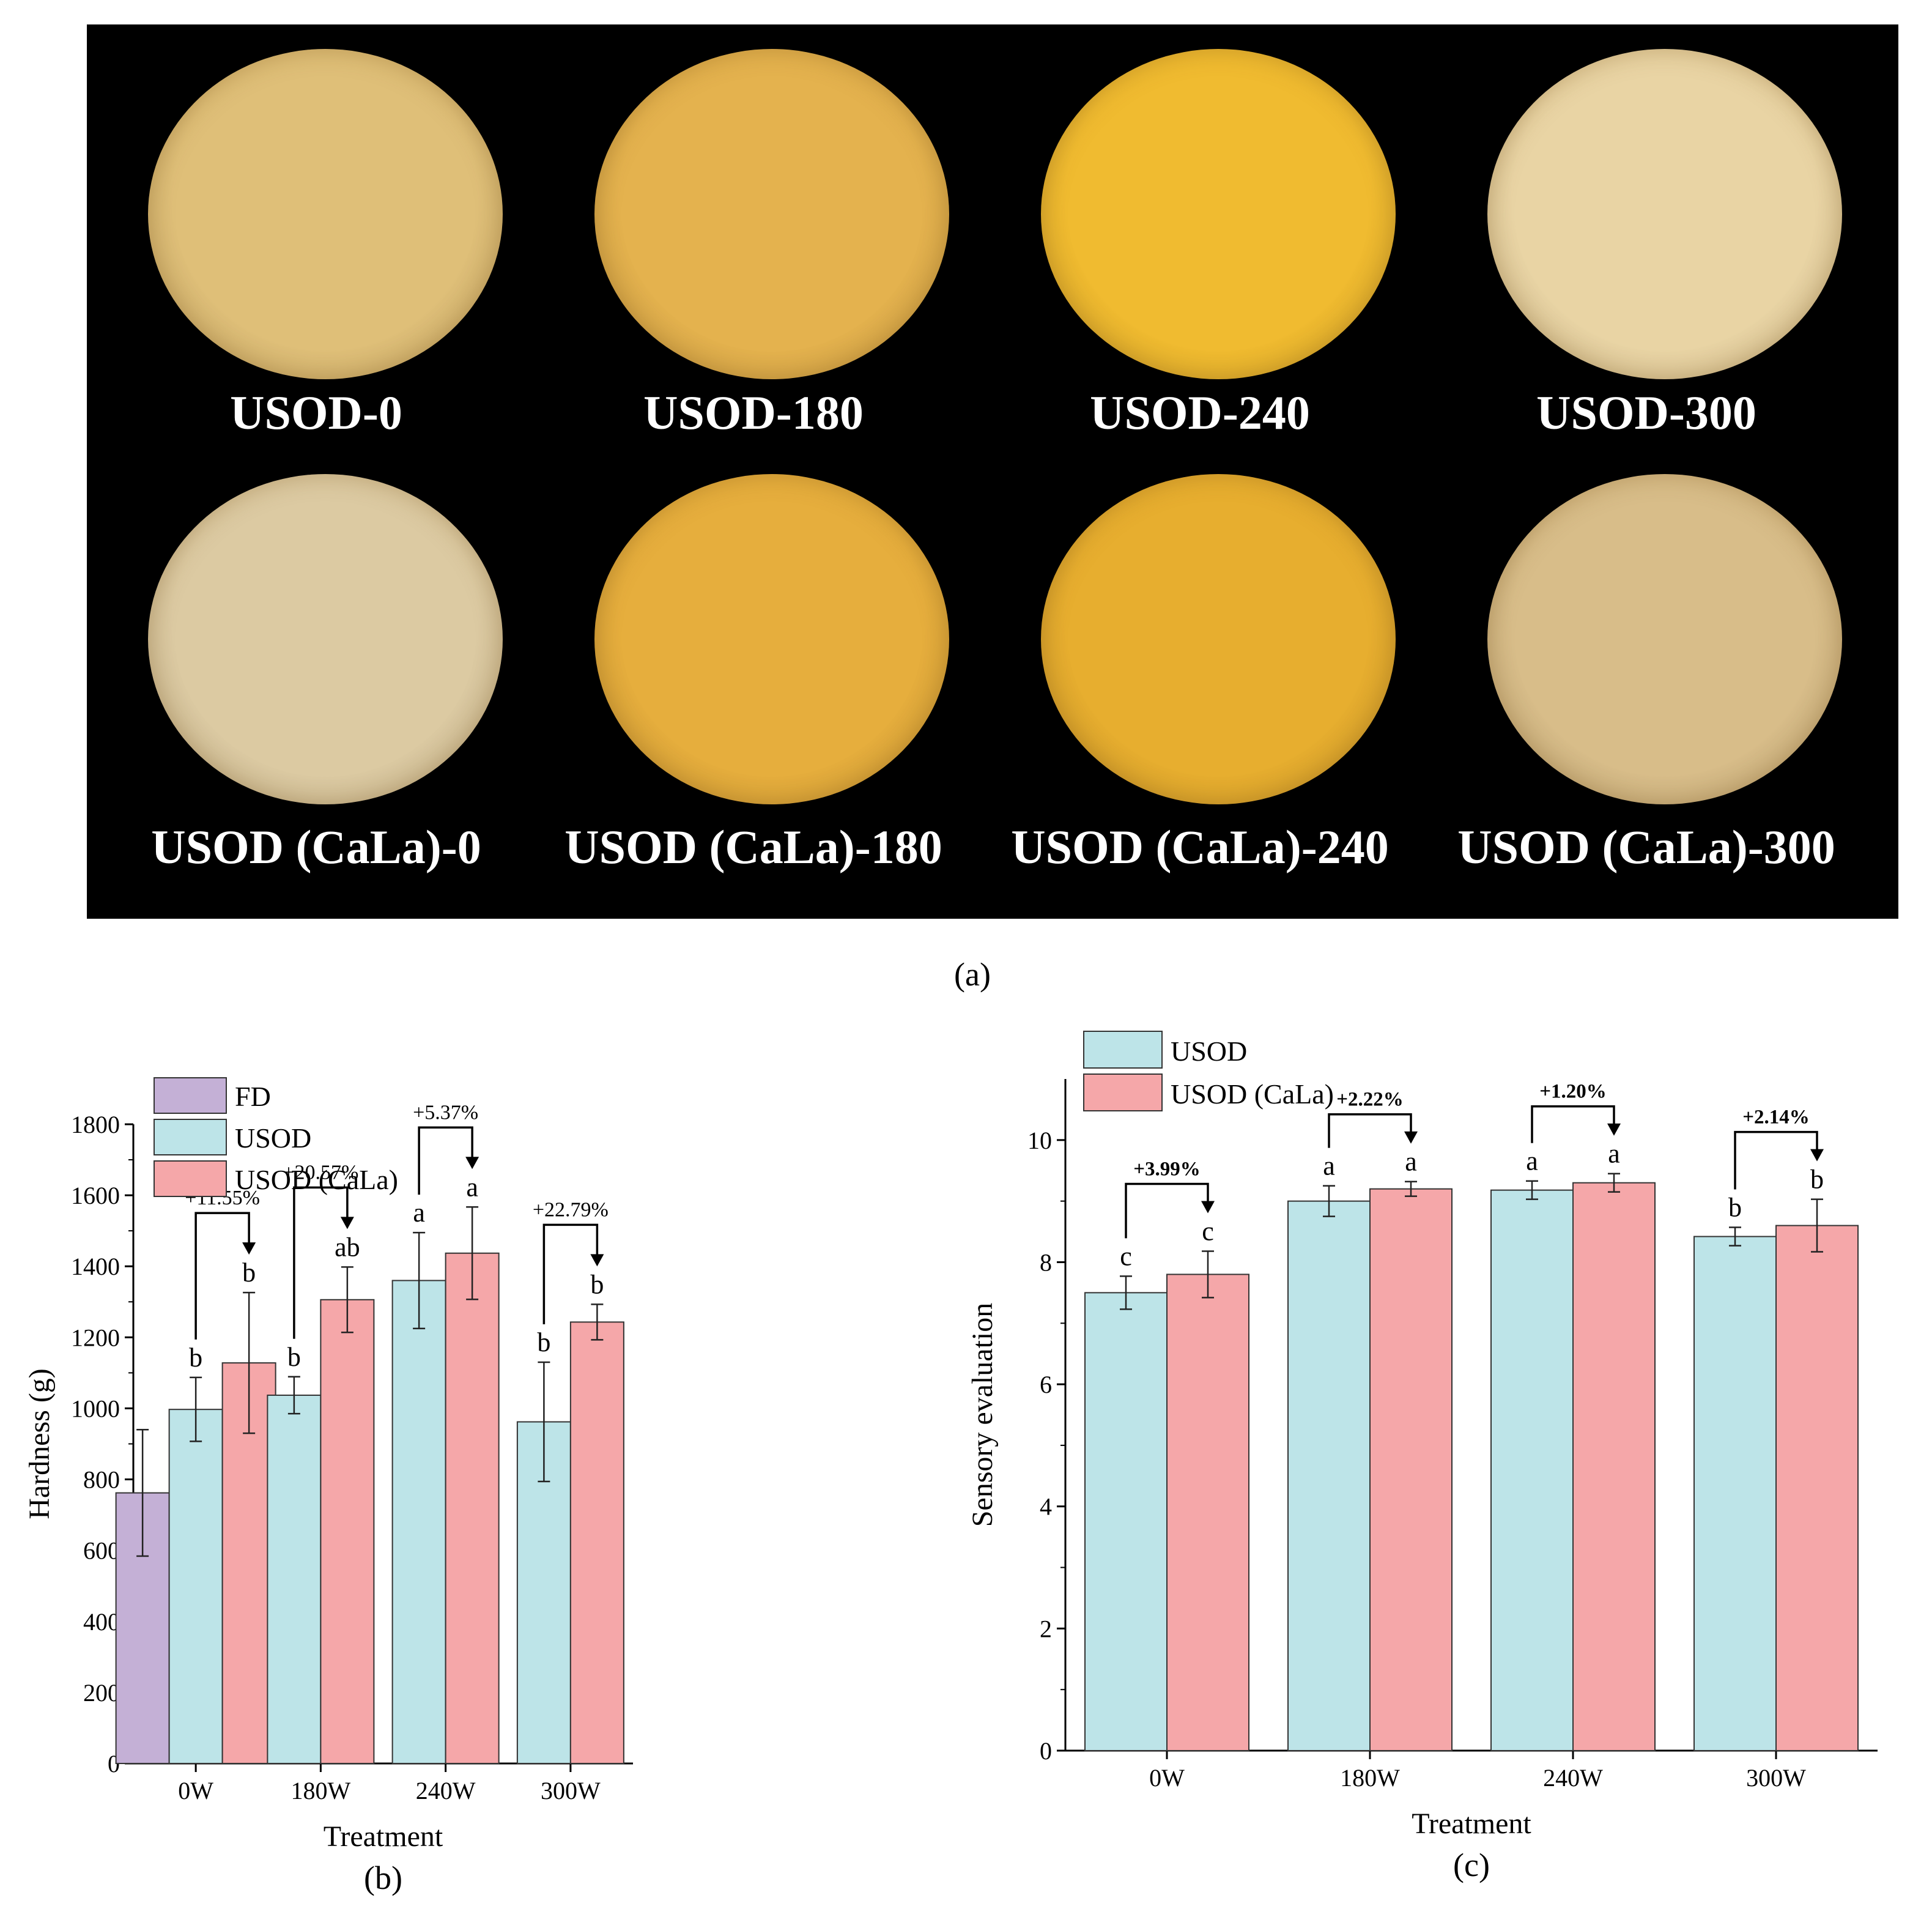  Describe the element at coordinates (753, 412) in the screenshot. I see `slice-label-2: USOD-180` at that location.